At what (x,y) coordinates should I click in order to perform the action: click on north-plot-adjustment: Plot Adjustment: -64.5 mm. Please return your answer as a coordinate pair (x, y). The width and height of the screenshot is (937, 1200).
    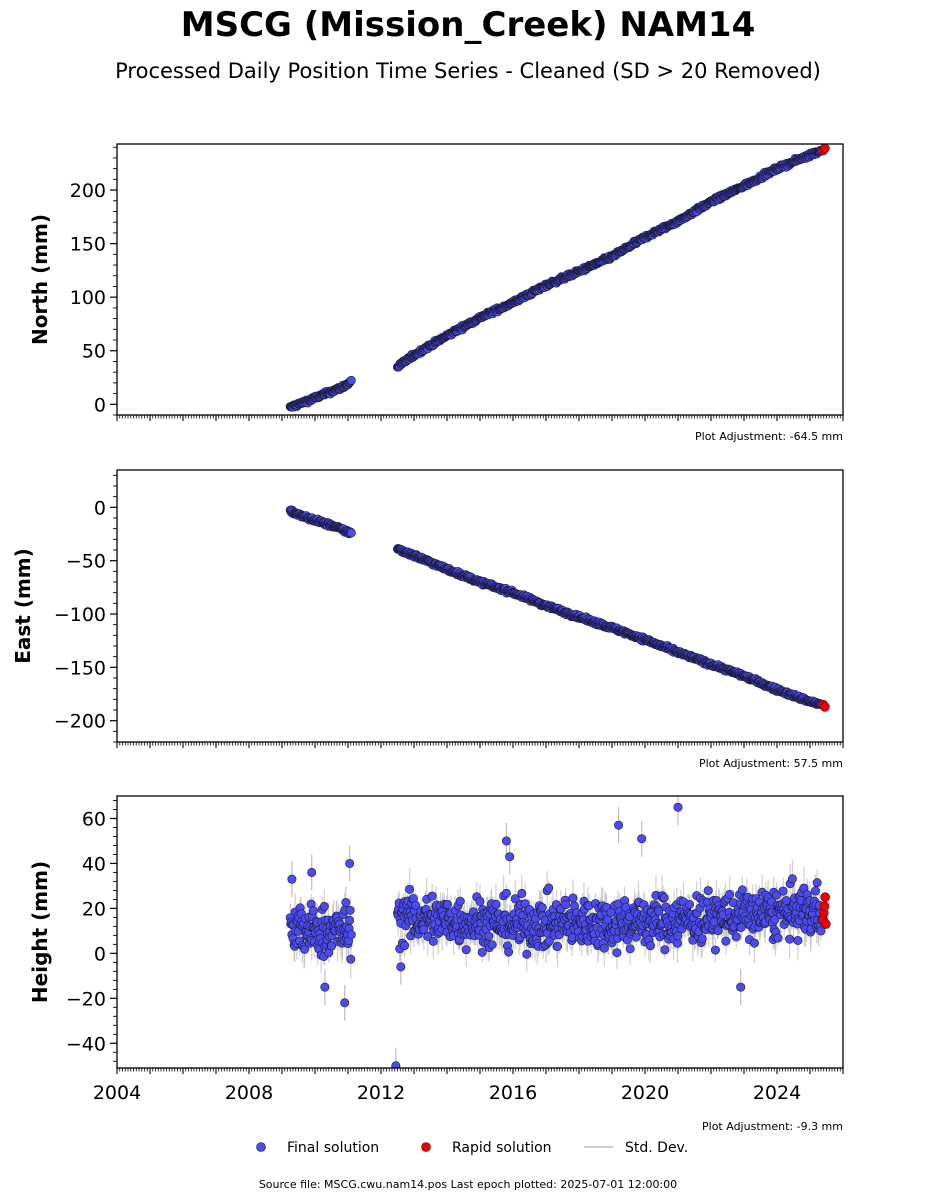
    Looking at the image, I should click on (769, 436).